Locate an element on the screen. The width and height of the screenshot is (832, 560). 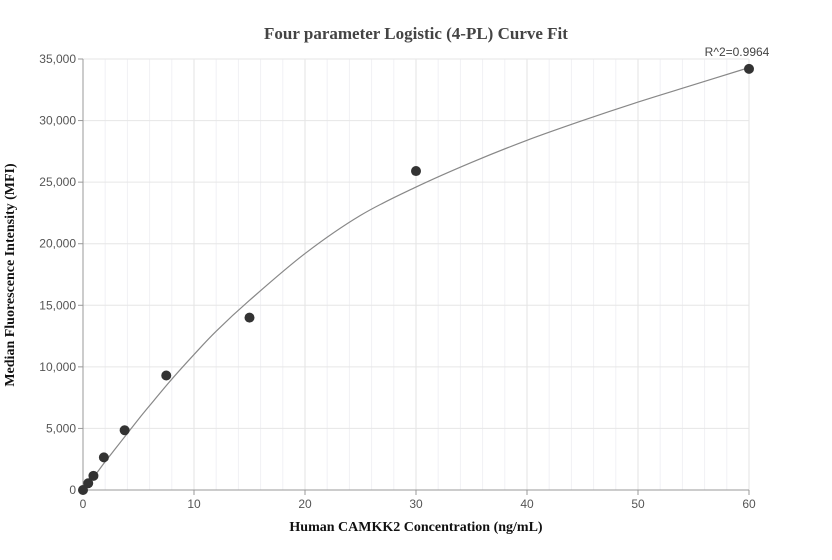
y-tick-label: 25,000 is located at coordinates (57, 182).